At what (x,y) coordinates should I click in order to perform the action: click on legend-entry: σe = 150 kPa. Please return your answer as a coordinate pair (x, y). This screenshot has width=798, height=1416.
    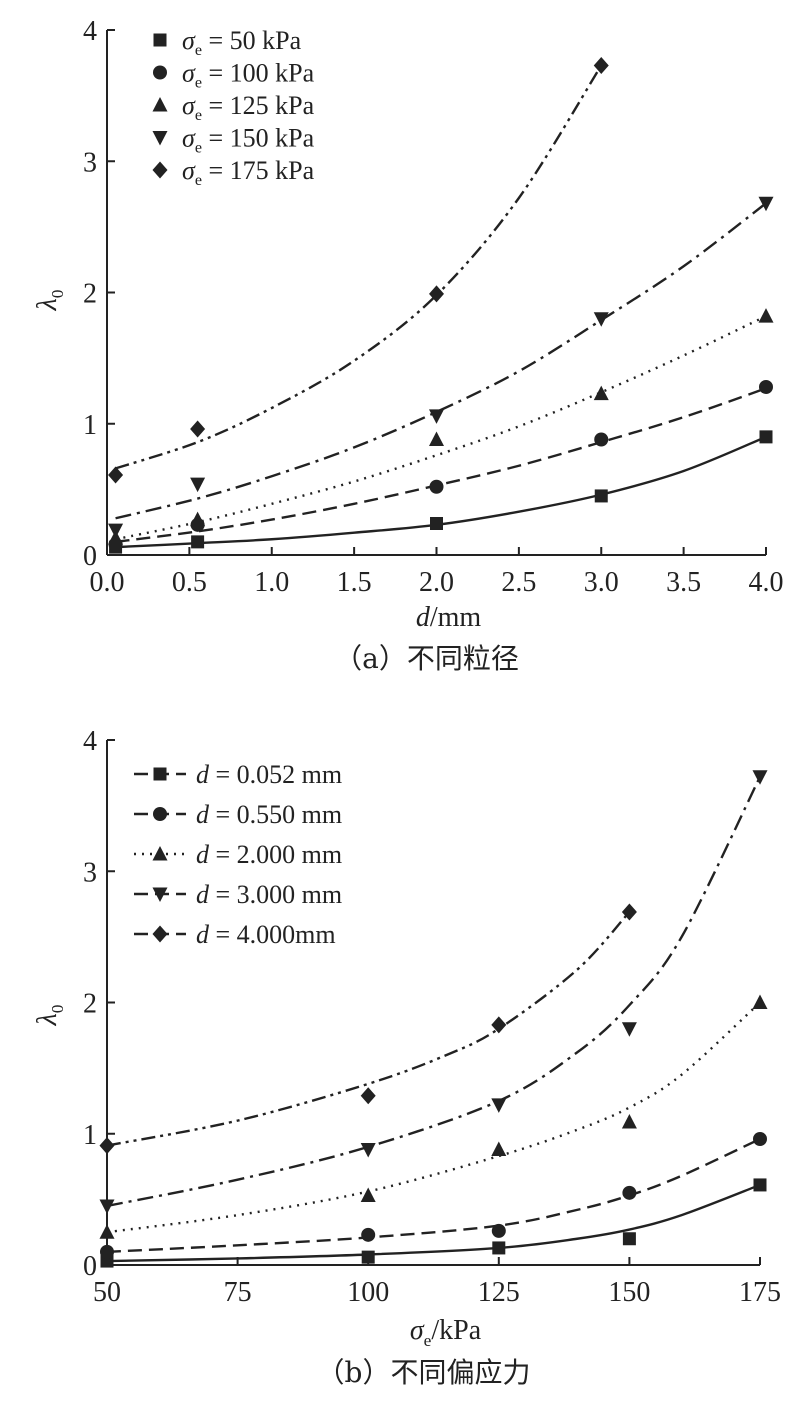
    Looking at the image, I should click on (233, 140).